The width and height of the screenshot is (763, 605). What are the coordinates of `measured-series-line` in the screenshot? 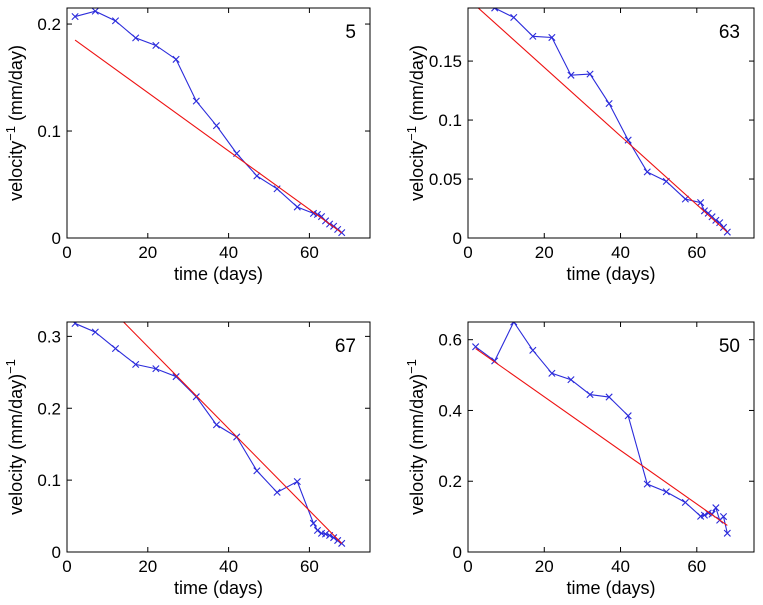 It's located at (601, 428).